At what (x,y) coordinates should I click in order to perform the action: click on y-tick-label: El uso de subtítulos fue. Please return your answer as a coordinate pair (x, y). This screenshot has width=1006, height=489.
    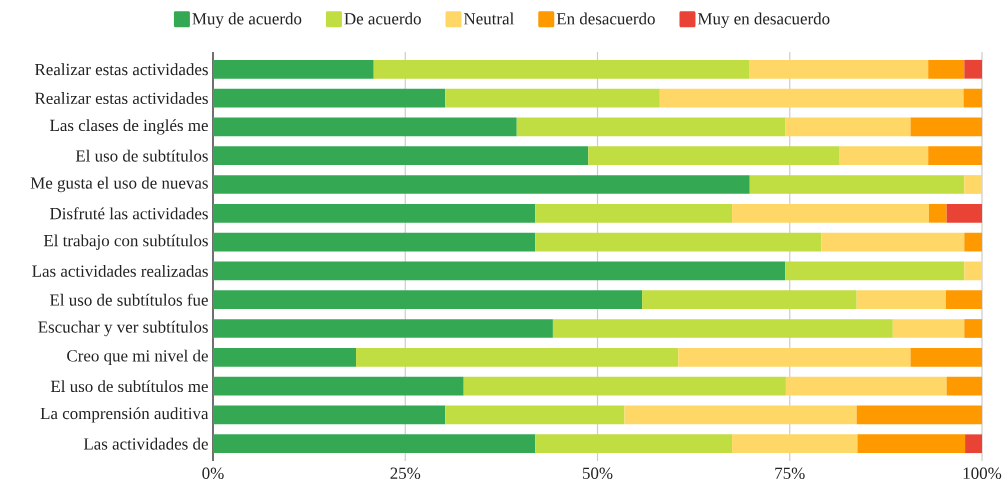
    Looking at the image, I should click on (128, 299).